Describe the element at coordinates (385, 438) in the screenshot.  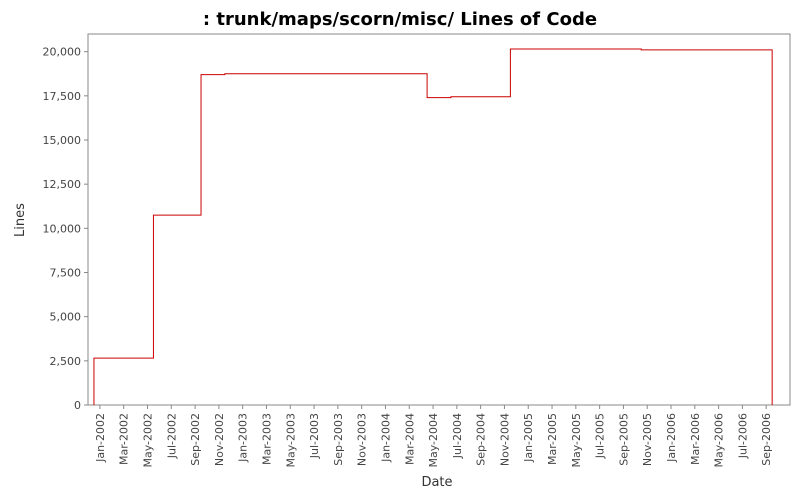
I see `x-tick-label: Jan-2004` at that location.